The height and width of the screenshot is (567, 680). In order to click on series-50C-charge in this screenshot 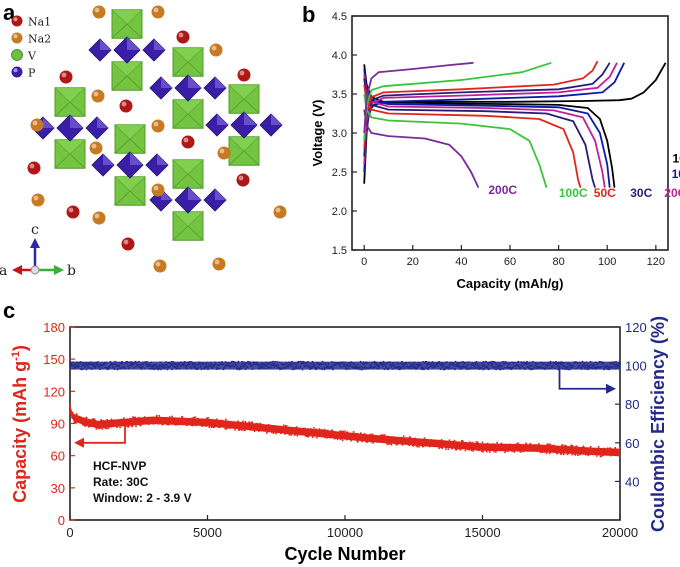, I will do `click(481, 104)`.